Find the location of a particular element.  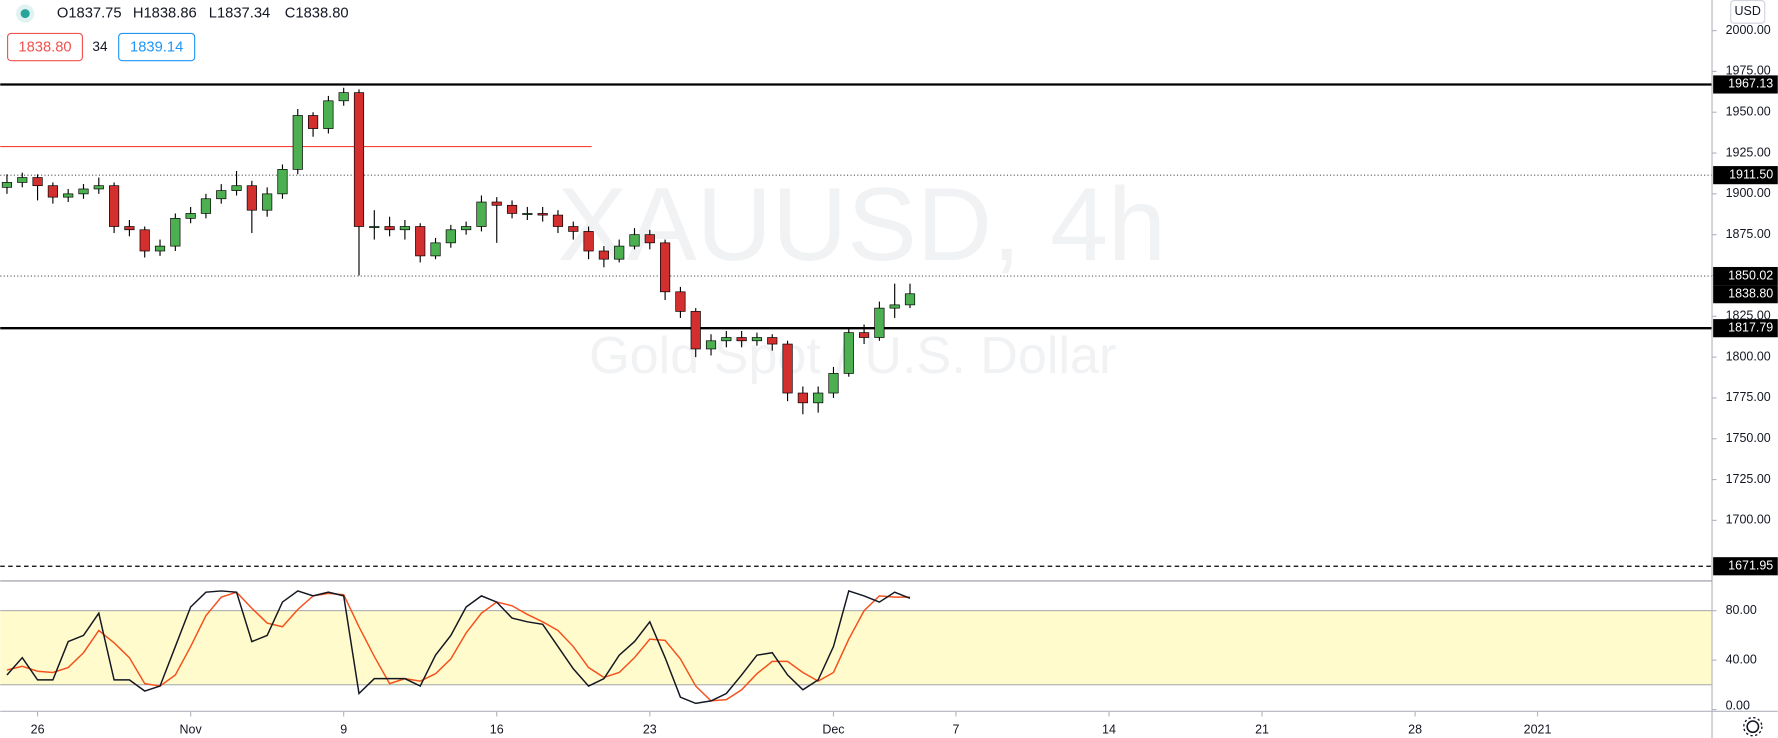

x-tick-label: 9 is located at coordinates (343, 729).